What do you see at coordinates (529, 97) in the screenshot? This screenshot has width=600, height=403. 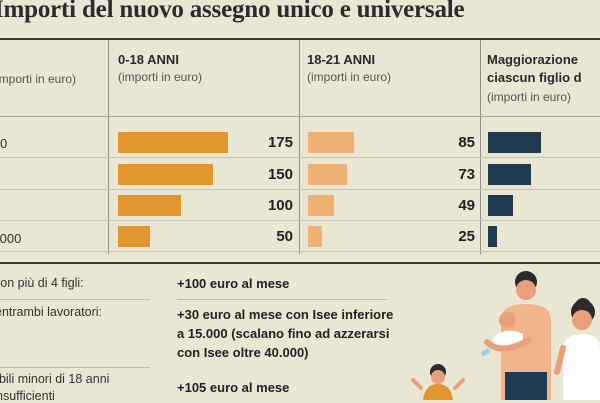 I see `column-unit-maggiorazione: (importi in euro)` at bounding box center [529, 97].